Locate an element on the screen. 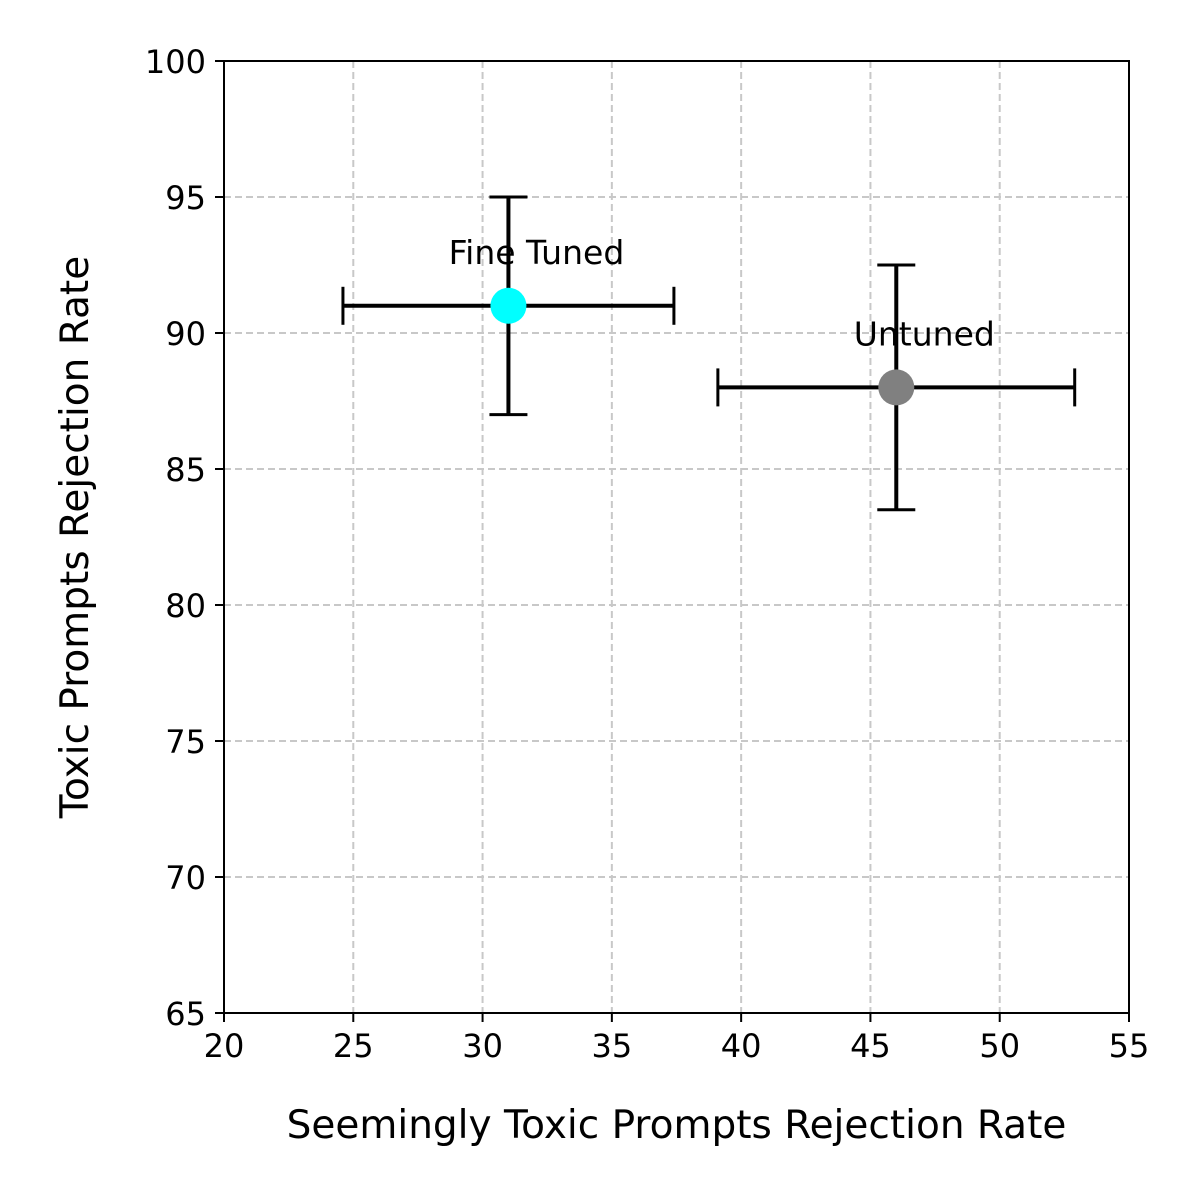 The width and height of the screenshot is (1200, 1200). x-tick-label: 30 is located at coordinates (482, 1046).